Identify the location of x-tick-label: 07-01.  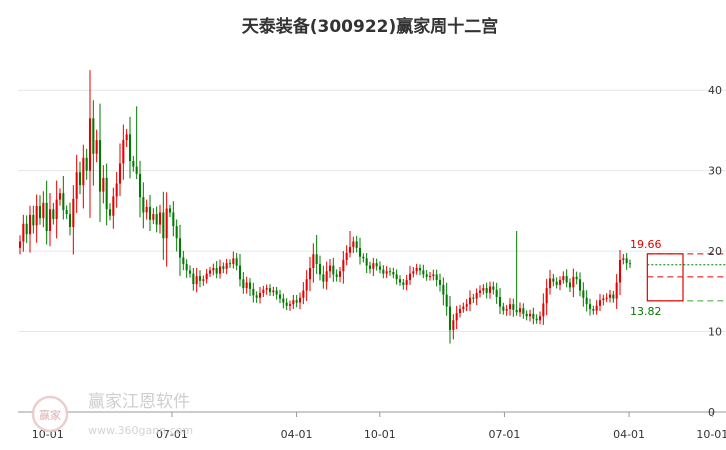
(172, 434).